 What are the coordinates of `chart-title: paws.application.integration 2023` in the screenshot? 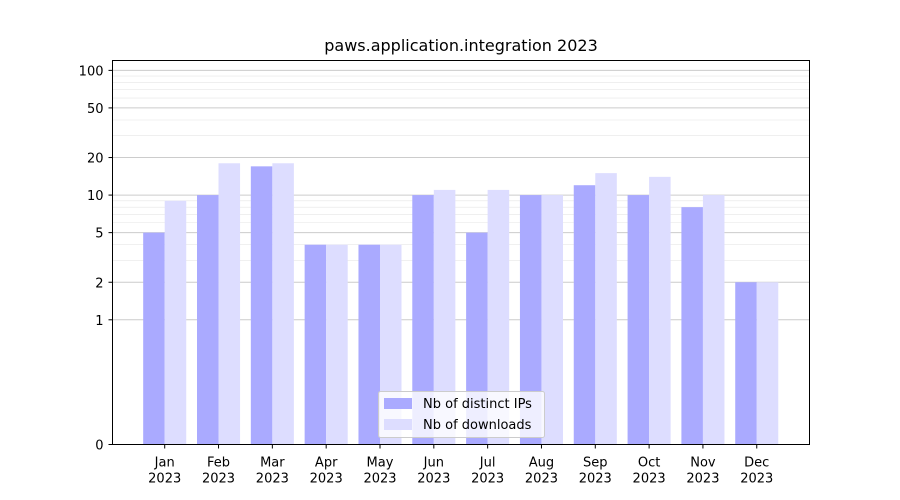 It's located at (461, 45).